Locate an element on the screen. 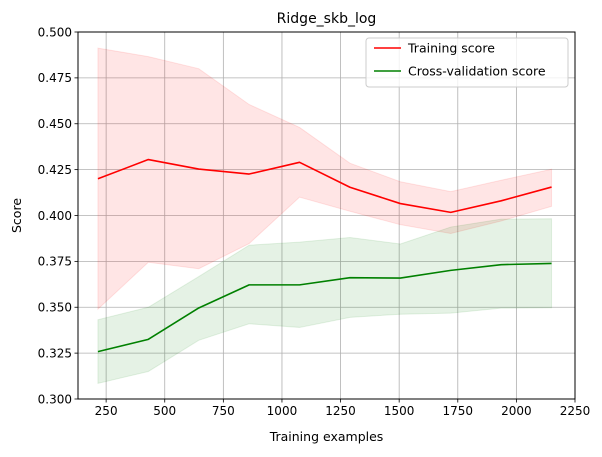  x-tick-label: 2250 is located at coordinates (575, 411).